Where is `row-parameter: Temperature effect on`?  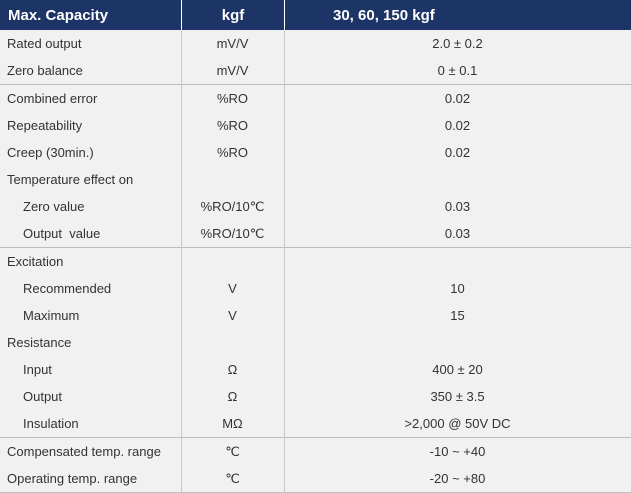 row-parameter: Temperature effect on is located at coordinates (70, 179).